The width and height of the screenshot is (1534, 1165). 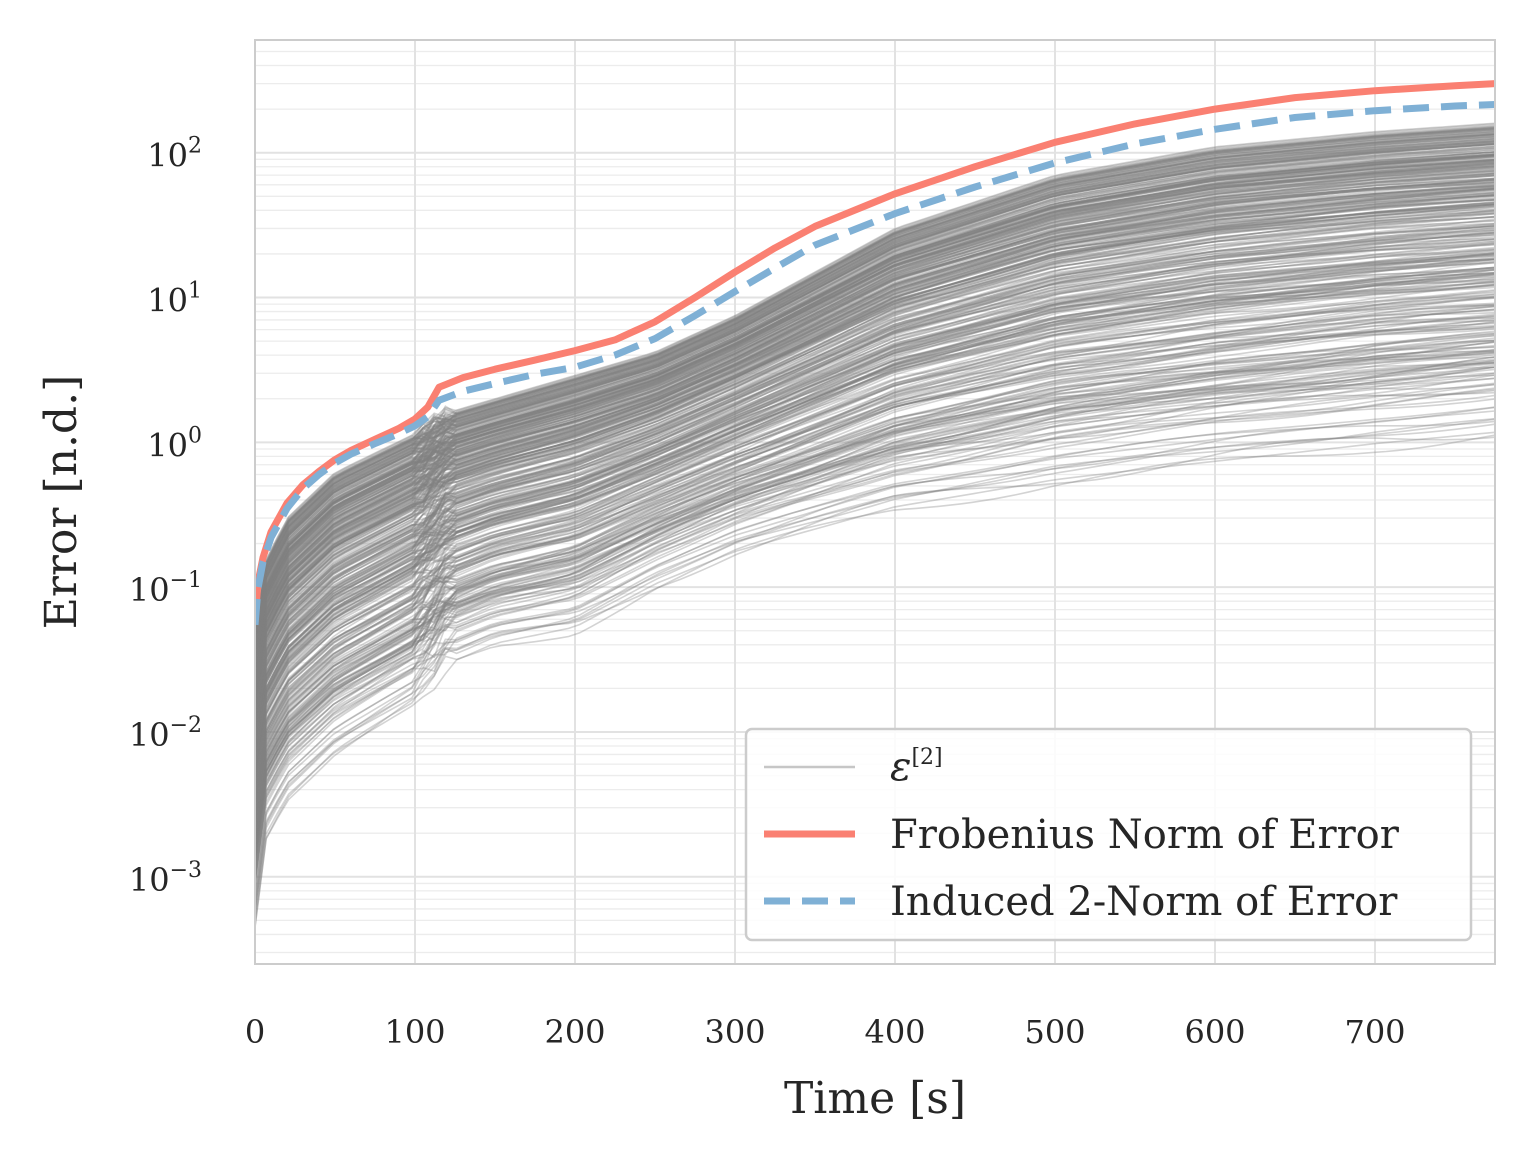 What do you see at coordinates (186, 870) in the screenshot?
I see `y-tick-exponent: −3` at bounding box center [186, 870].